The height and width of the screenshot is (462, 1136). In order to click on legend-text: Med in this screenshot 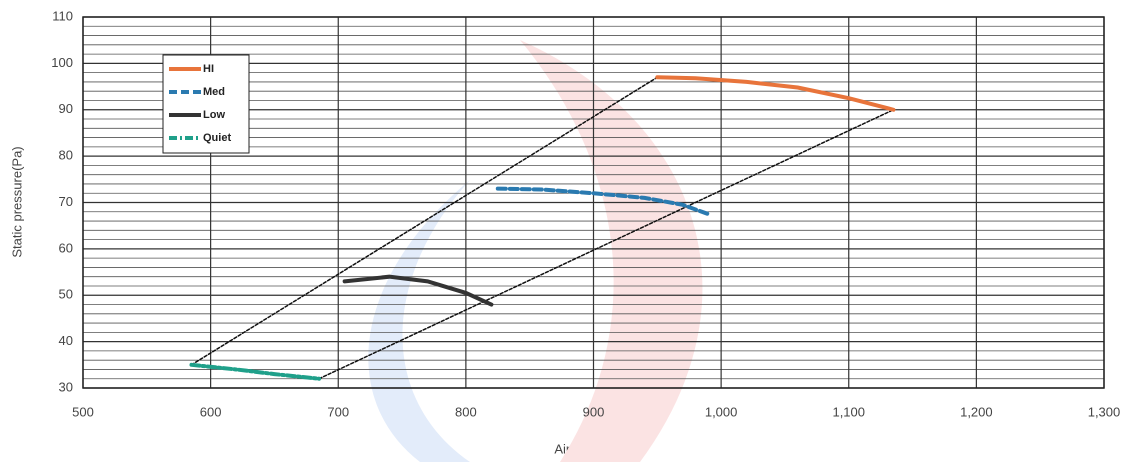, I will do `click(214, 92)`.